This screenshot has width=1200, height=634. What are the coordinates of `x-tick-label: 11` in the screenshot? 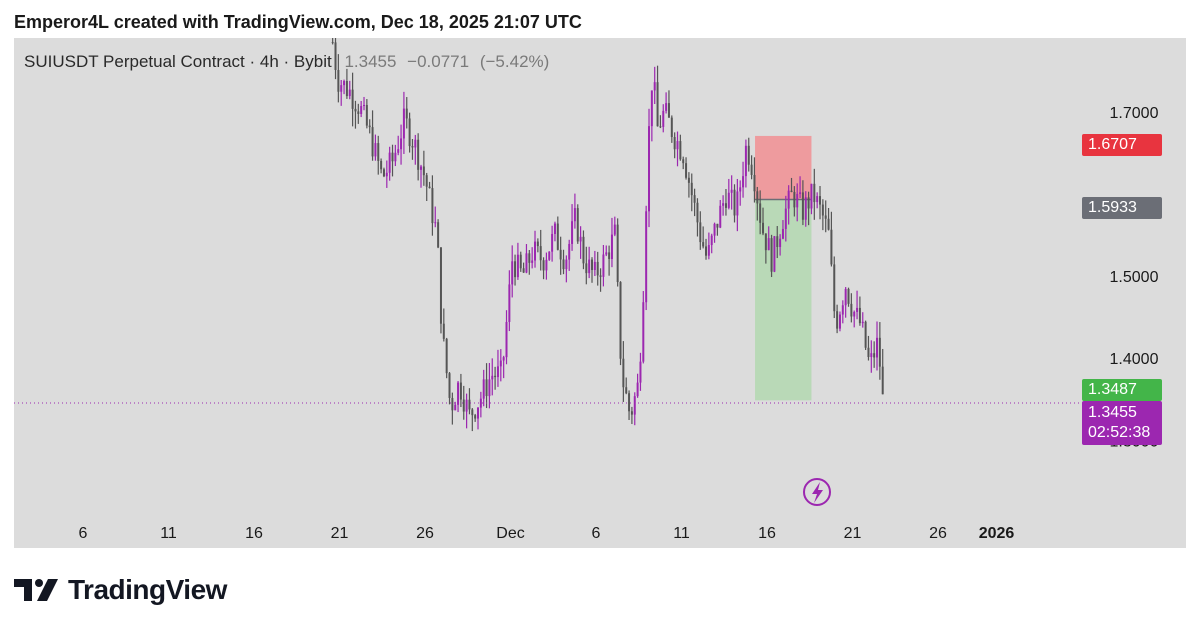 It's located at (168, 533).